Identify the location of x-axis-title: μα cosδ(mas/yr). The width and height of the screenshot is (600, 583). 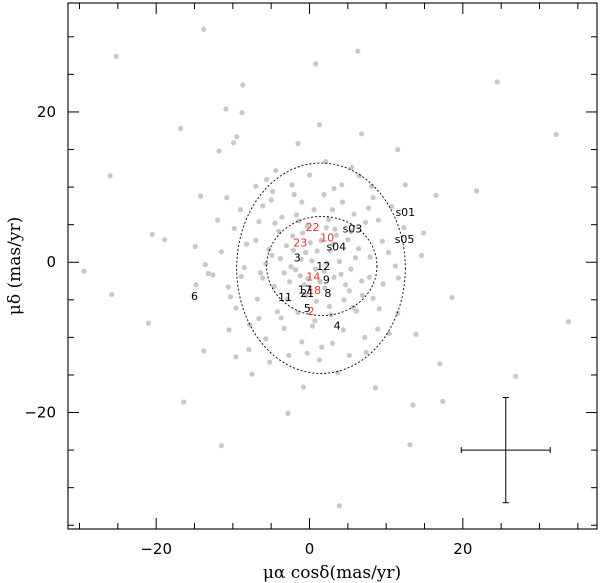
(332, 573).